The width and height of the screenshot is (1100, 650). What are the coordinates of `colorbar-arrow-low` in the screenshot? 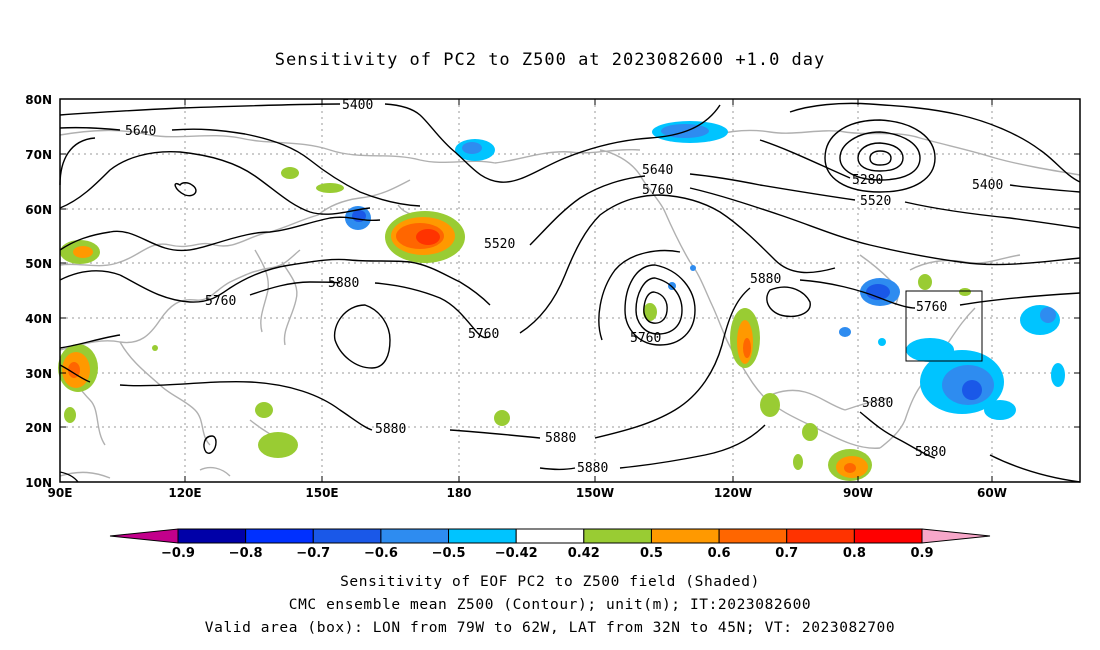 It's located at (144, 536).